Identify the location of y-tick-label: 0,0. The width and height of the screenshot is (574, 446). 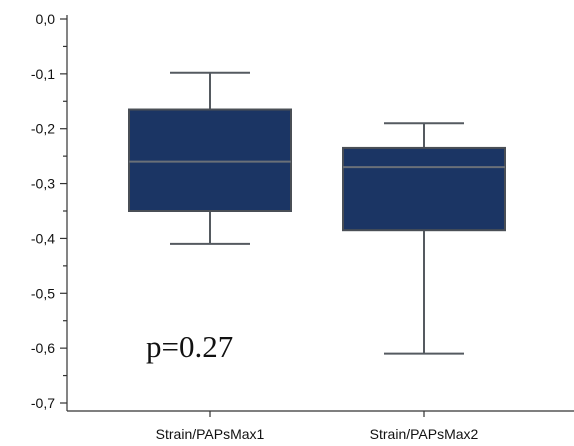
(46, 19).